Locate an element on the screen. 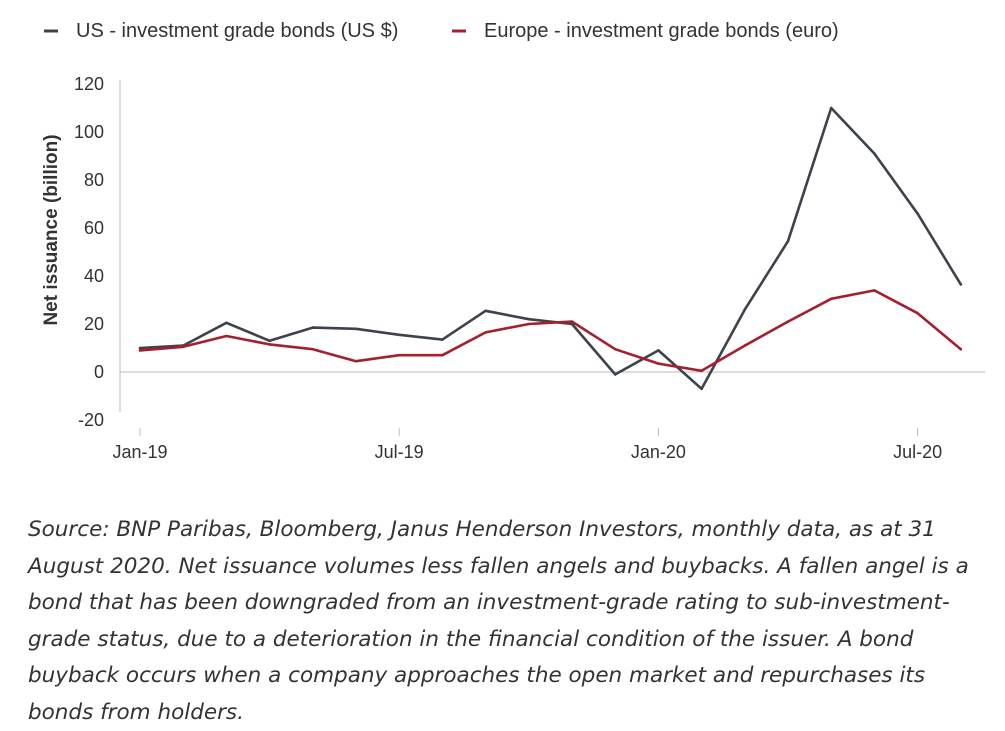 The height and width of the screenshot is (731, 1005). y-tick-label: 60 is located at coordinates (94, 228).